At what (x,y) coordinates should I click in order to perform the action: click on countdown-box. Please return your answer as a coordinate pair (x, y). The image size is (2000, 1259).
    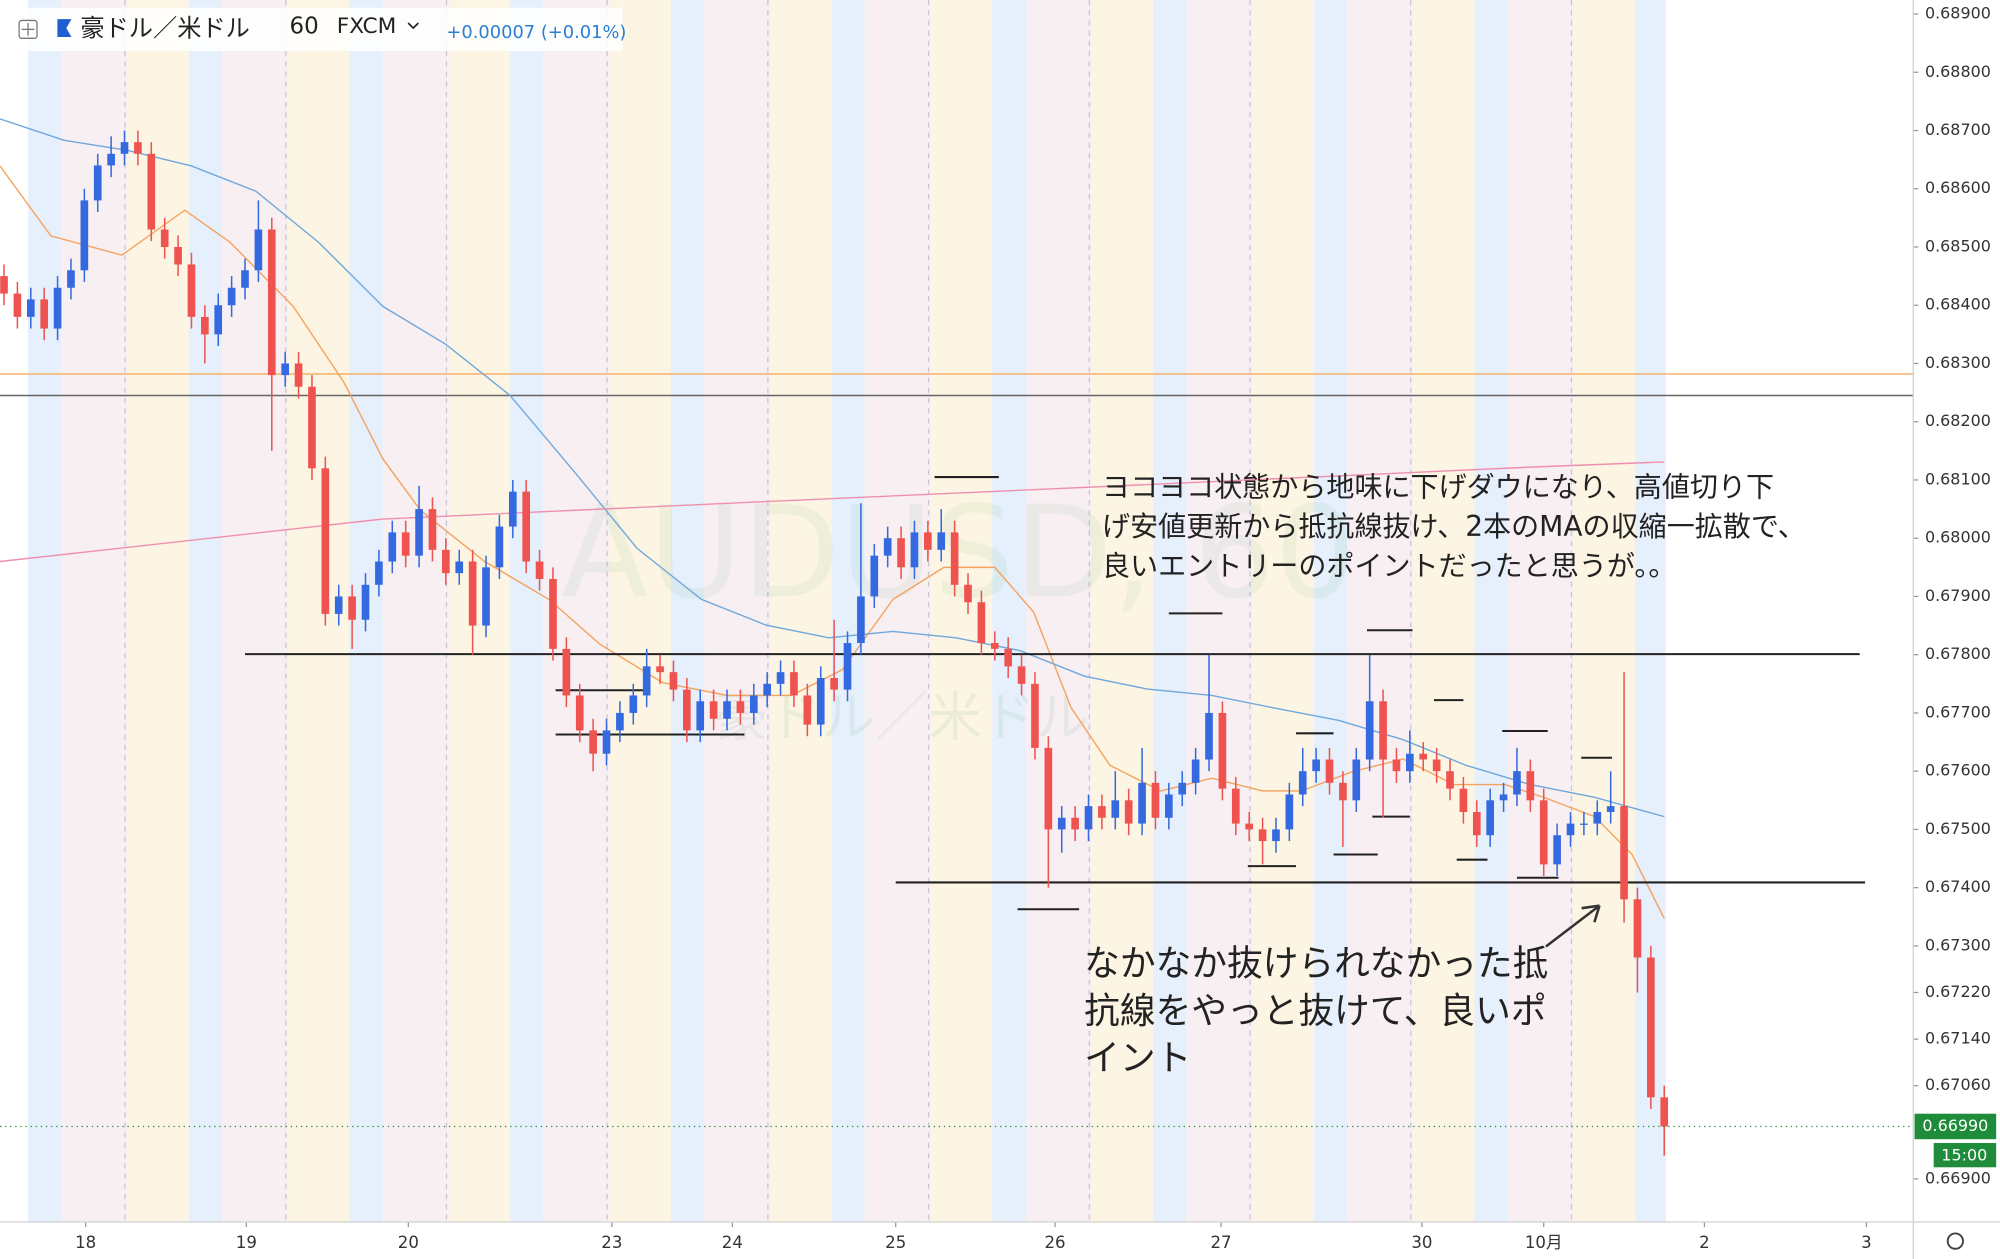
    Looking at the image, I should click on (1965, 1155).